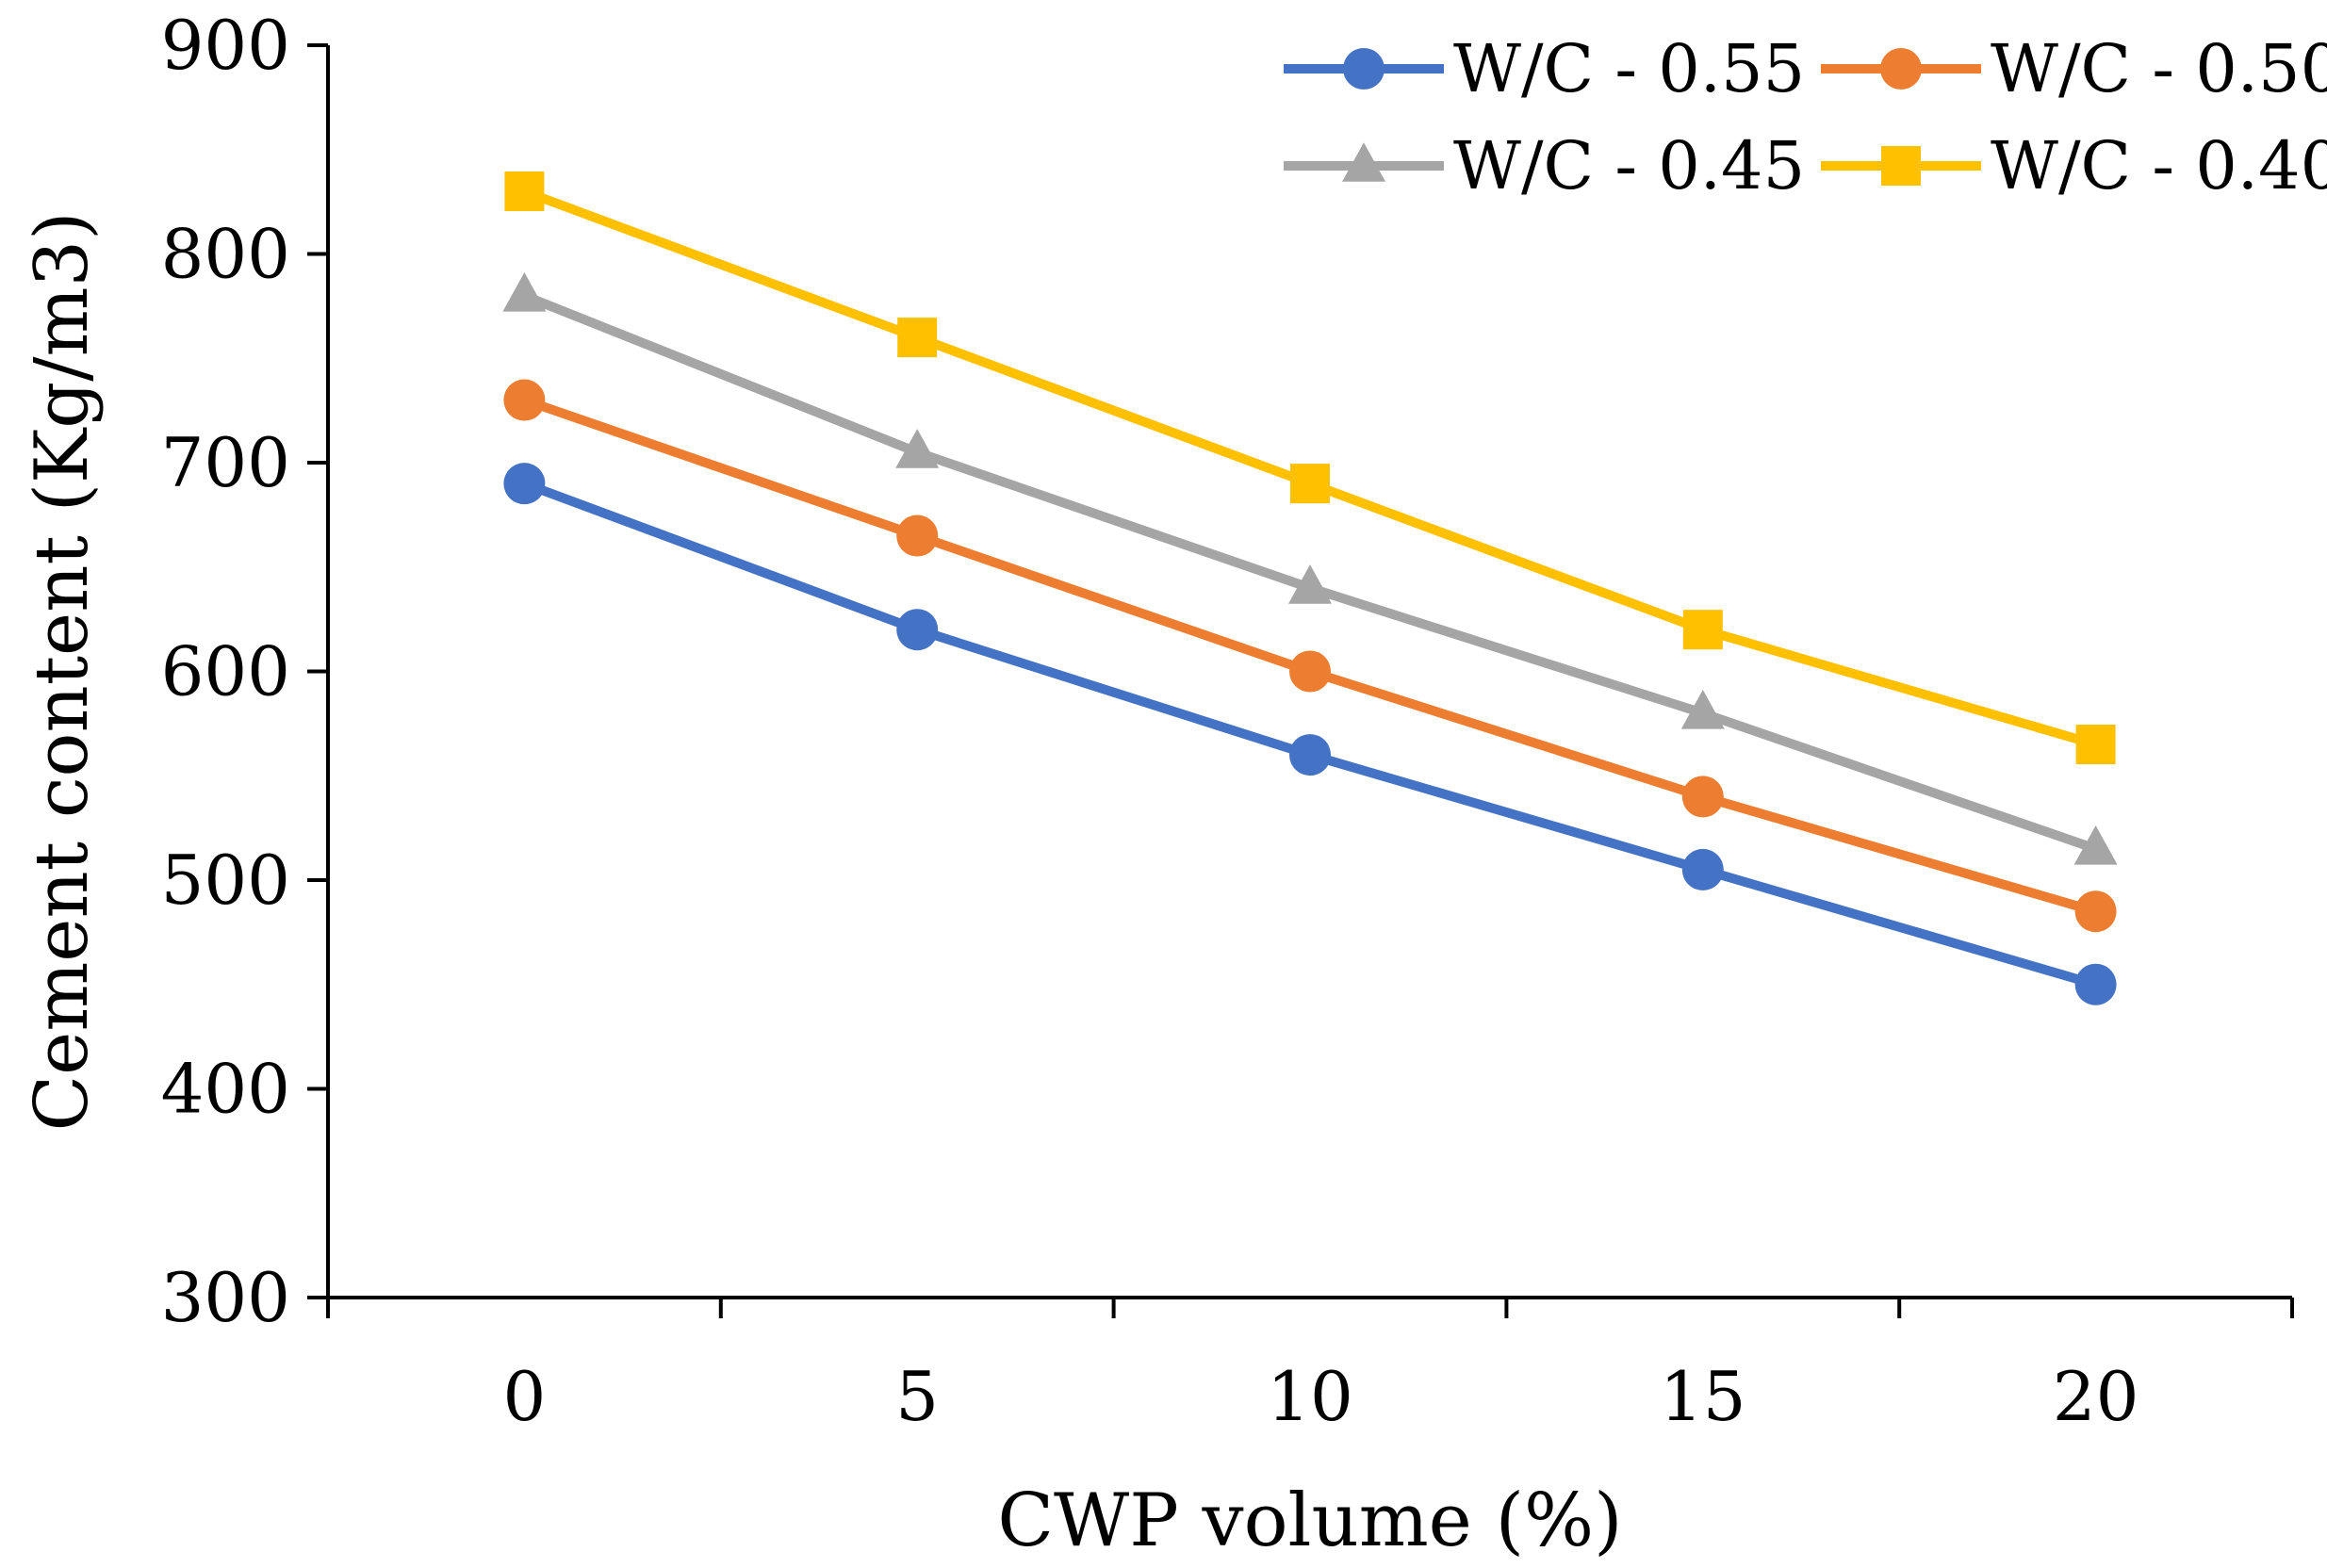  I want to click on legend-item: W/C - 0.45, so click(1544, 165).